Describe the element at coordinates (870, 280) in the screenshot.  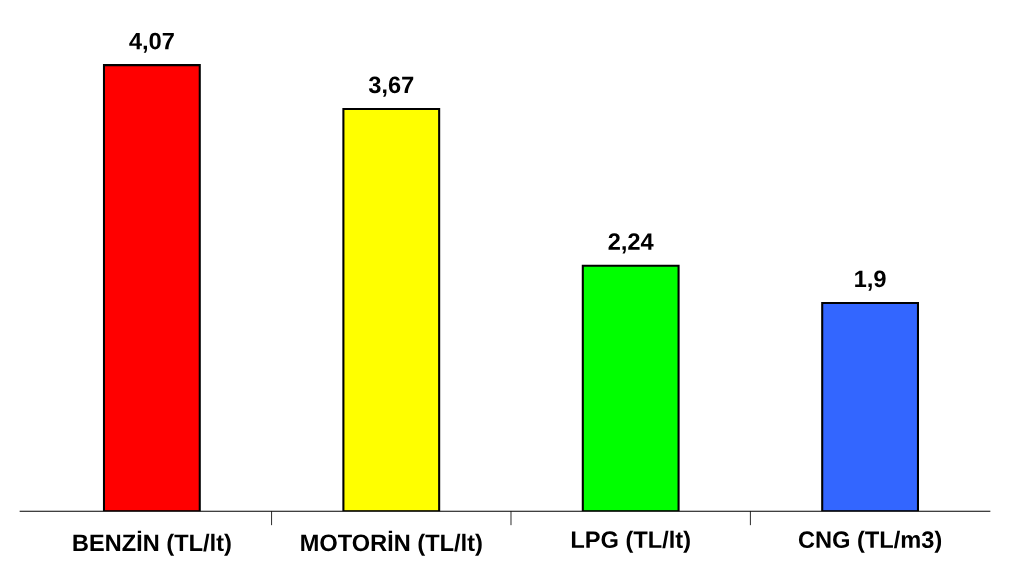
I see `data-label: 1,9` at that location.